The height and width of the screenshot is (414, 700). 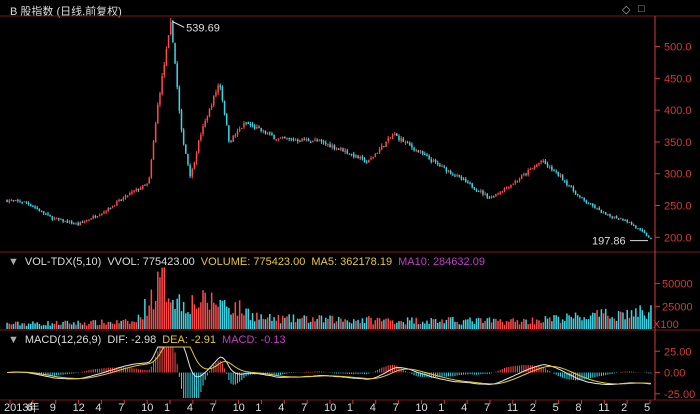 I want to click on dif-value: DIF: -2.98, so click(x=132, y=340).